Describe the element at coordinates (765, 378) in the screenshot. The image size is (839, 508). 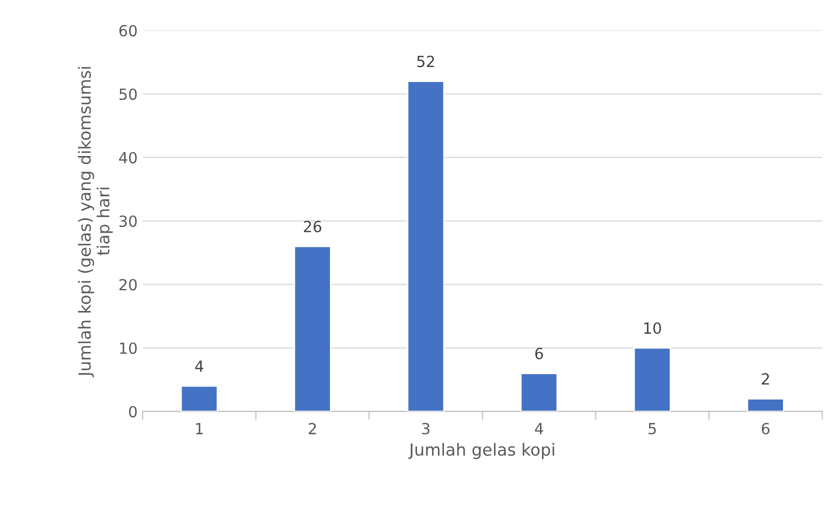
I see `data-label: 2` at that location.